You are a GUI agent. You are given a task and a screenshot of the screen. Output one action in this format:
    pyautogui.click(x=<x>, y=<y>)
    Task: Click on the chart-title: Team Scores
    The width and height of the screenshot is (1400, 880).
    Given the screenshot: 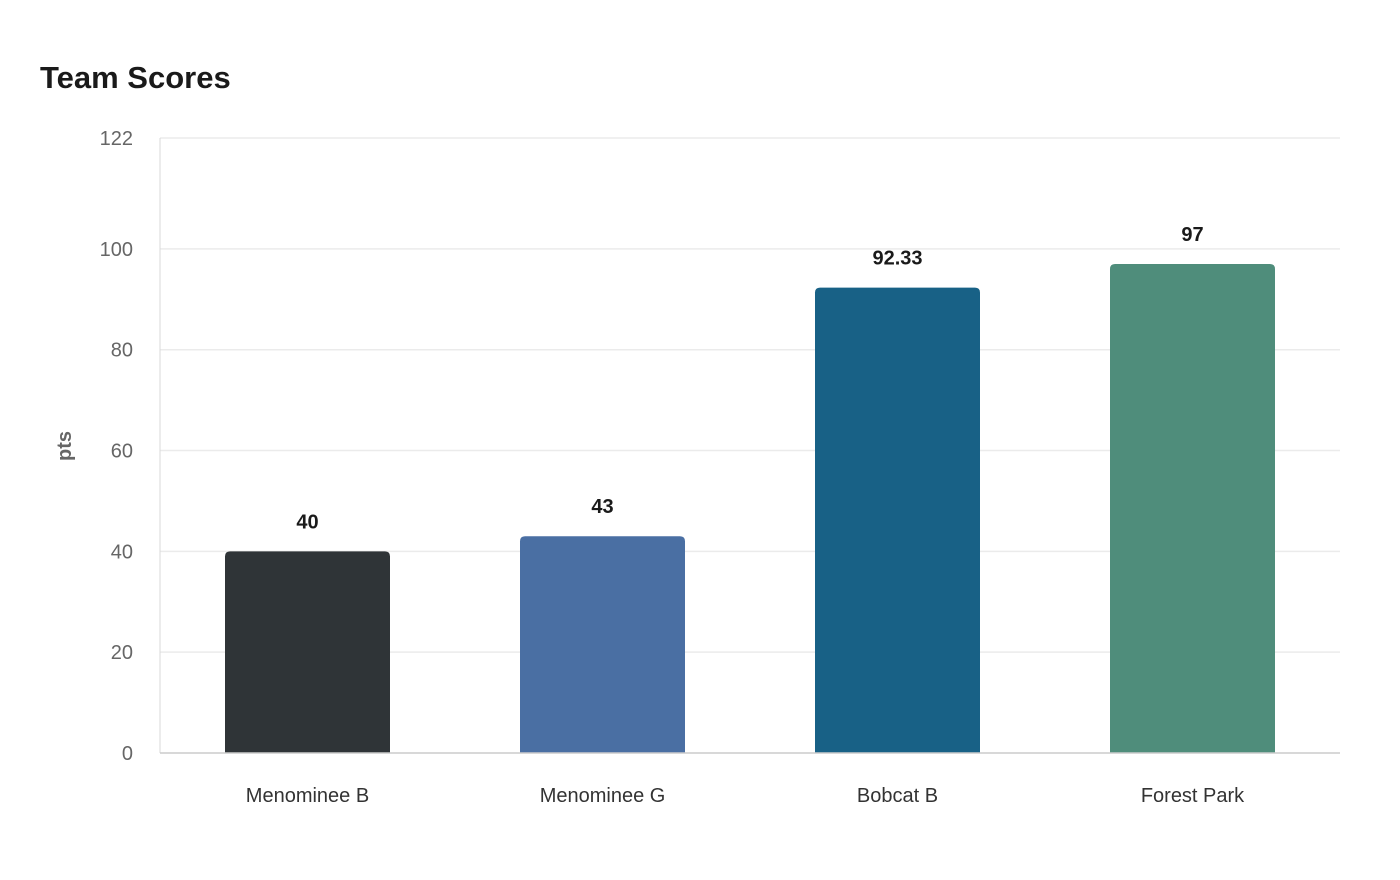 What is the action you would take?
    pyautogui.click(x=135, y=77)
    